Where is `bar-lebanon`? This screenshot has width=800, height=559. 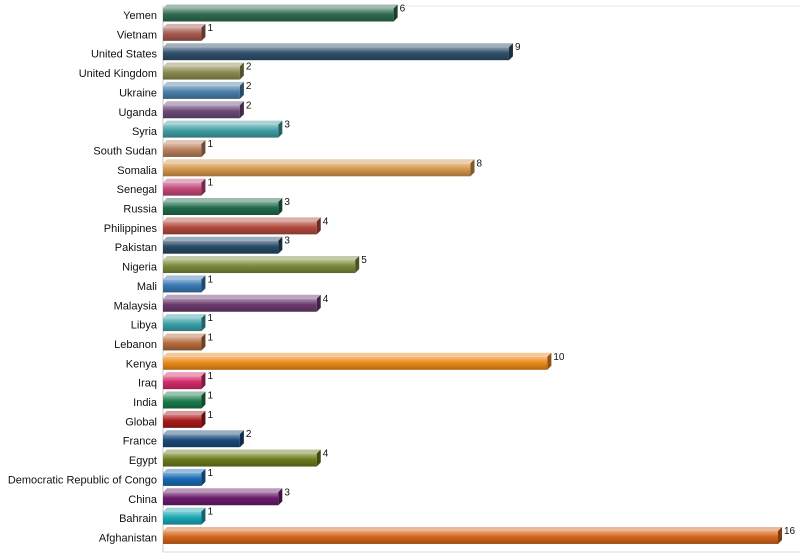
bar-lebanon is located at coordinates (184, 342).